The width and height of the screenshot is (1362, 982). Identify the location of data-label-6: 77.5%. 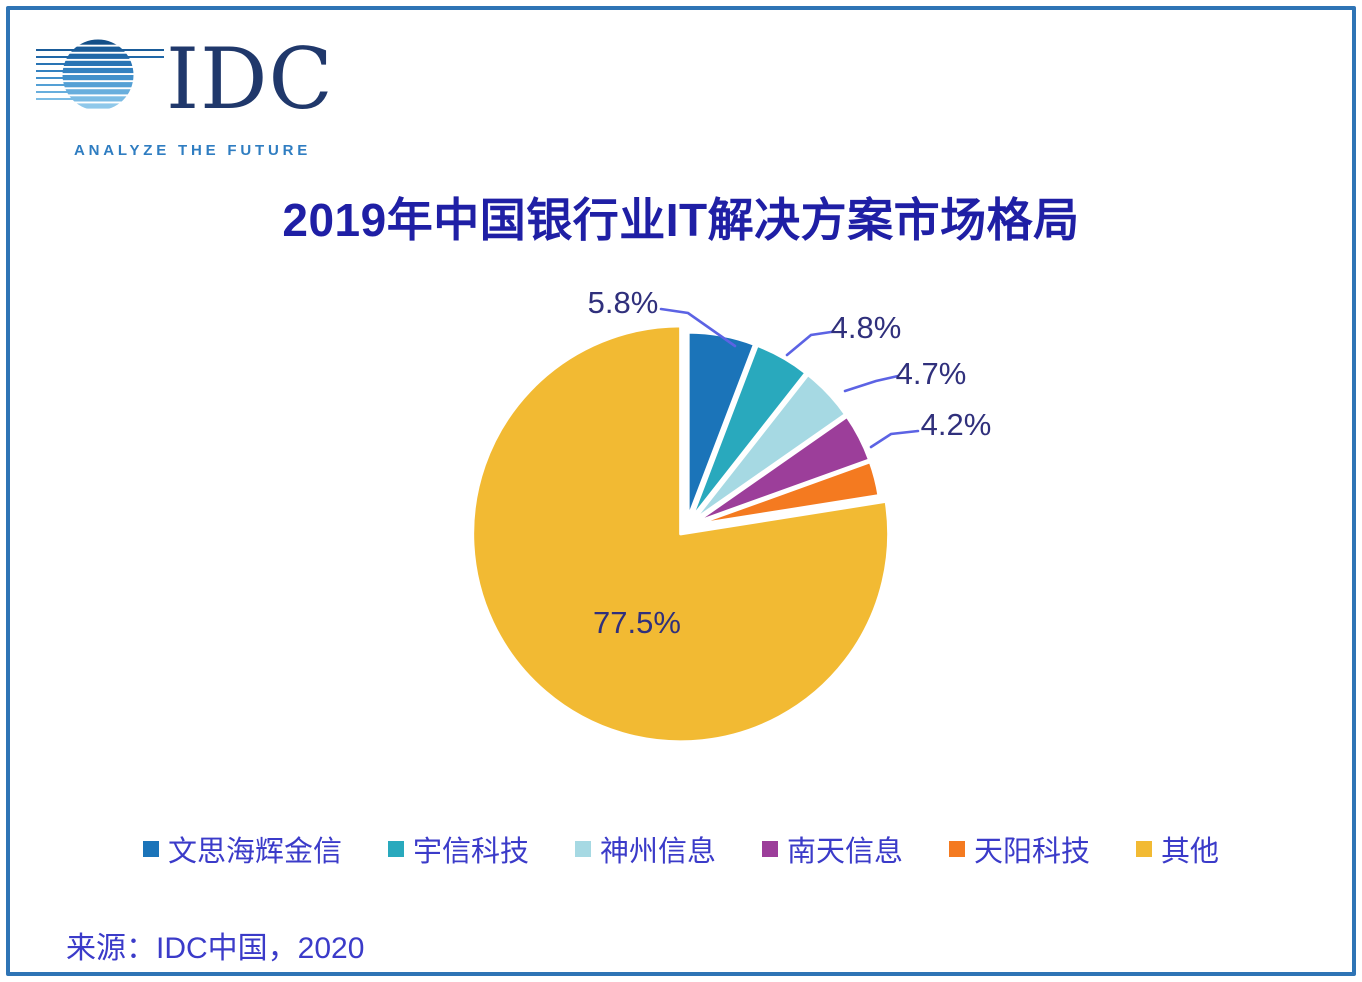
(637, 622).